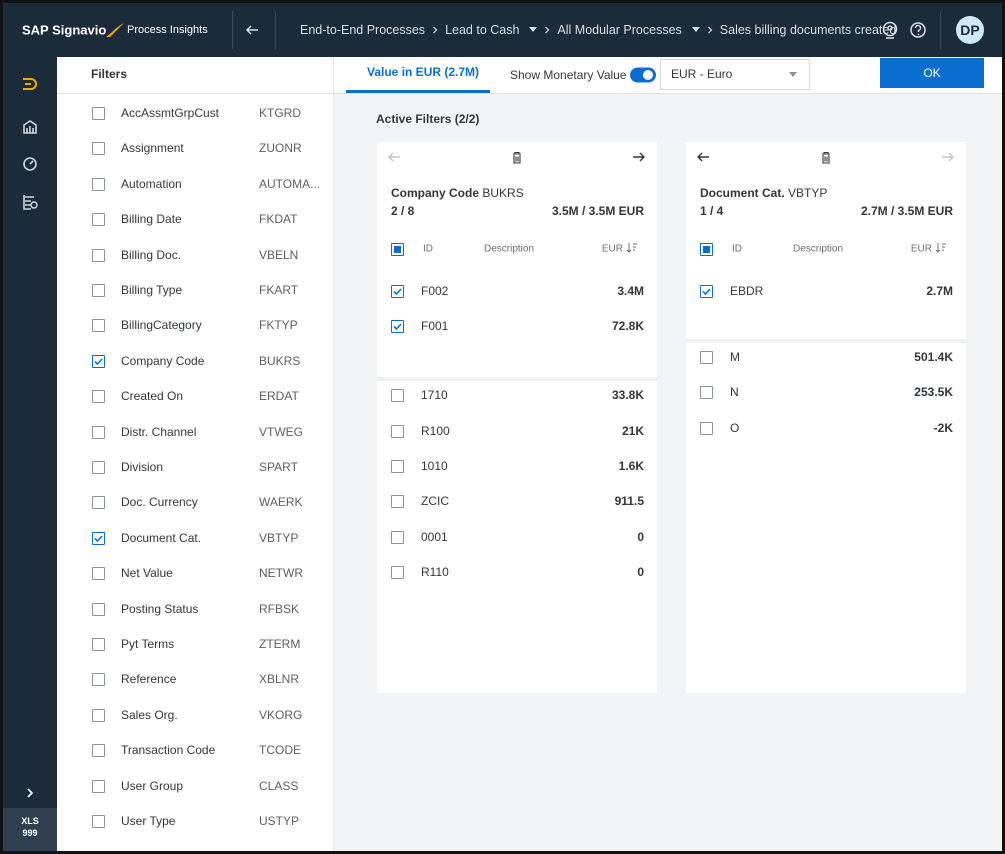  Describe the element at coordinates (970, 30) in the screenshot. I see `avatar: DP` at that location.